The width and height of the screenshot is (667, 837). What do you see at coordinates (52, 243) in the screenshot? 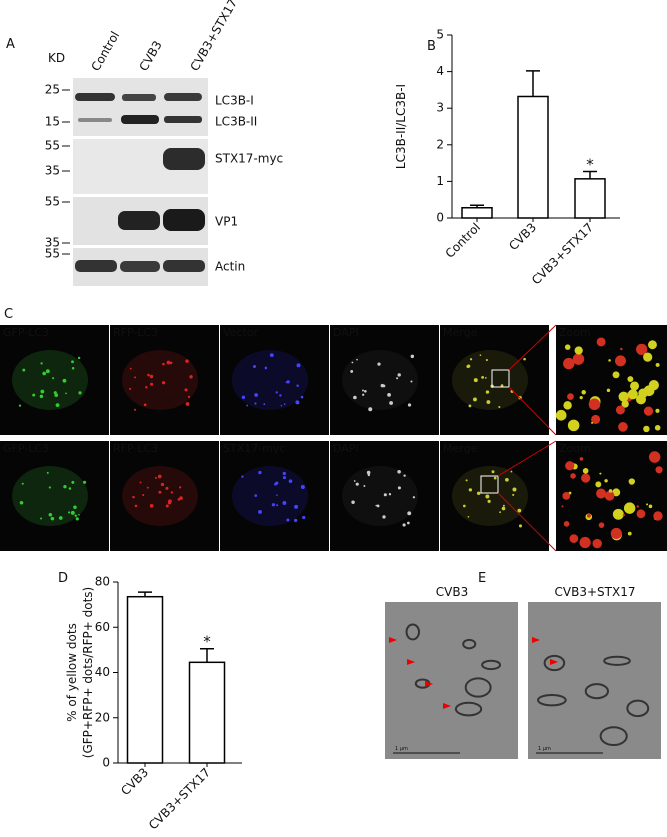
I see `marker-label: 35` at bounding box center [52, 243].